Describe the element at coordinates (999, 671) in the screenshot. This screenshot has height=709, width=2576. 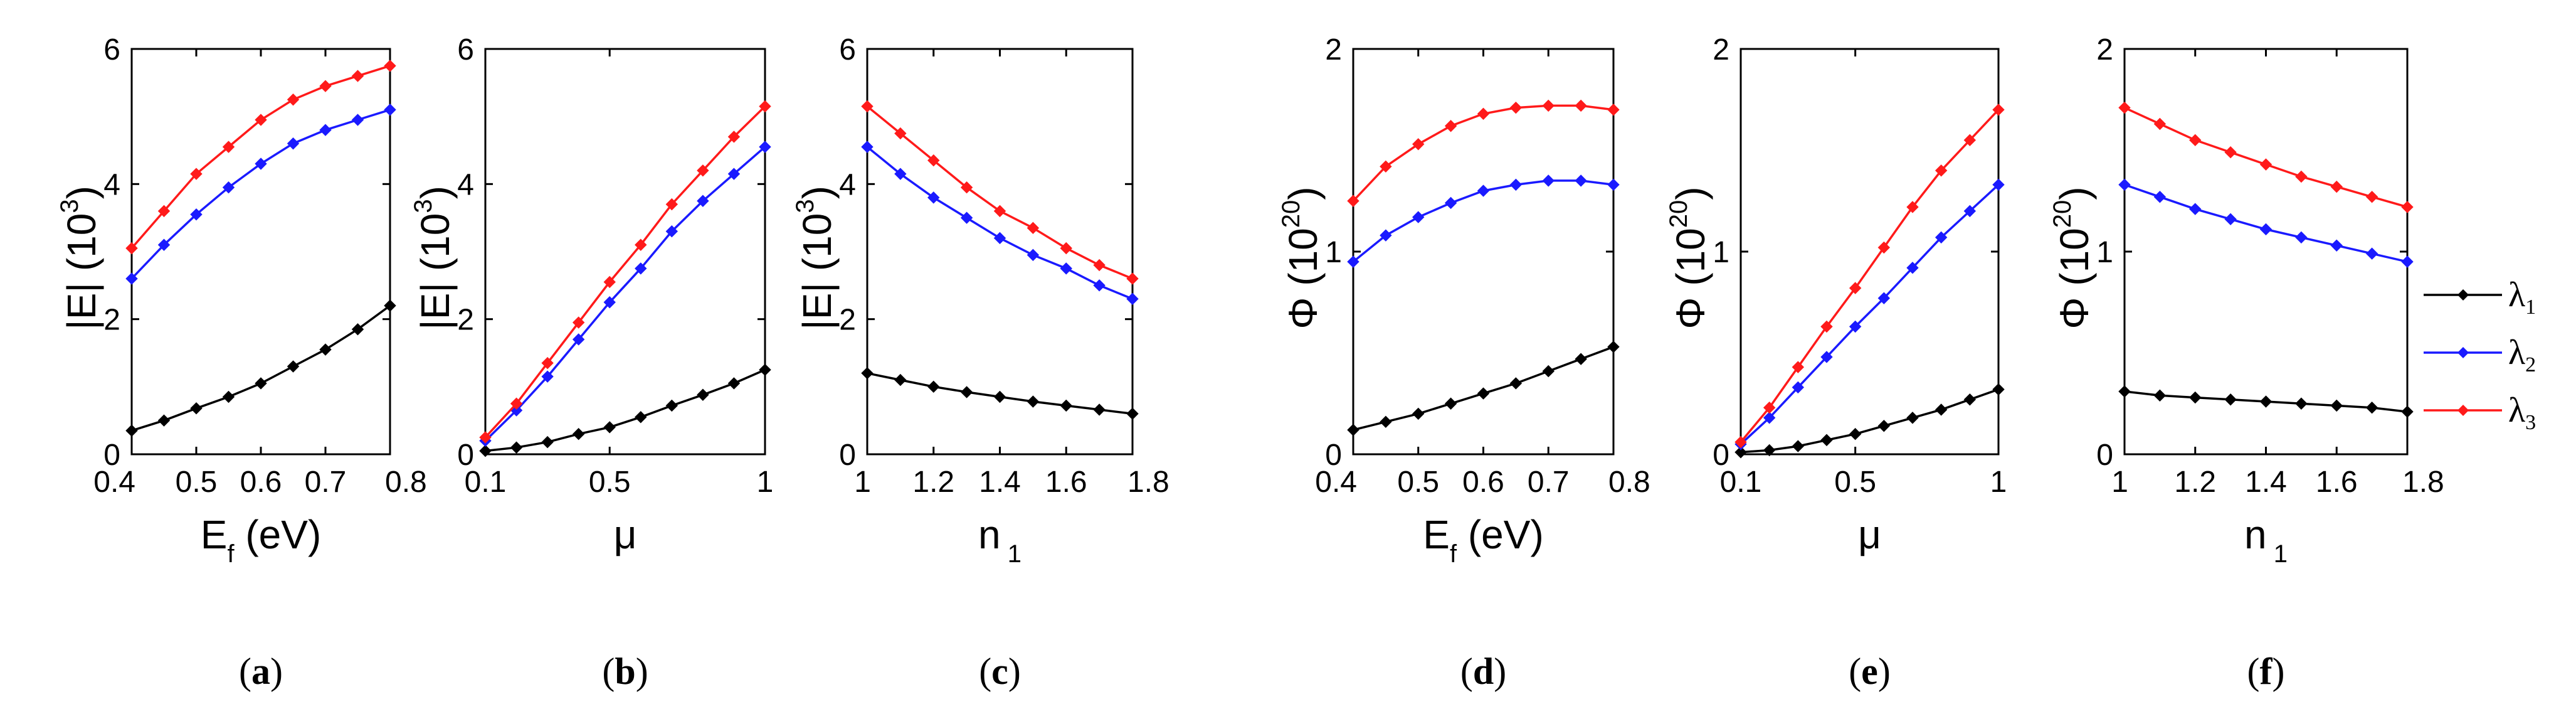
I see `caption-letter: c` at that location.